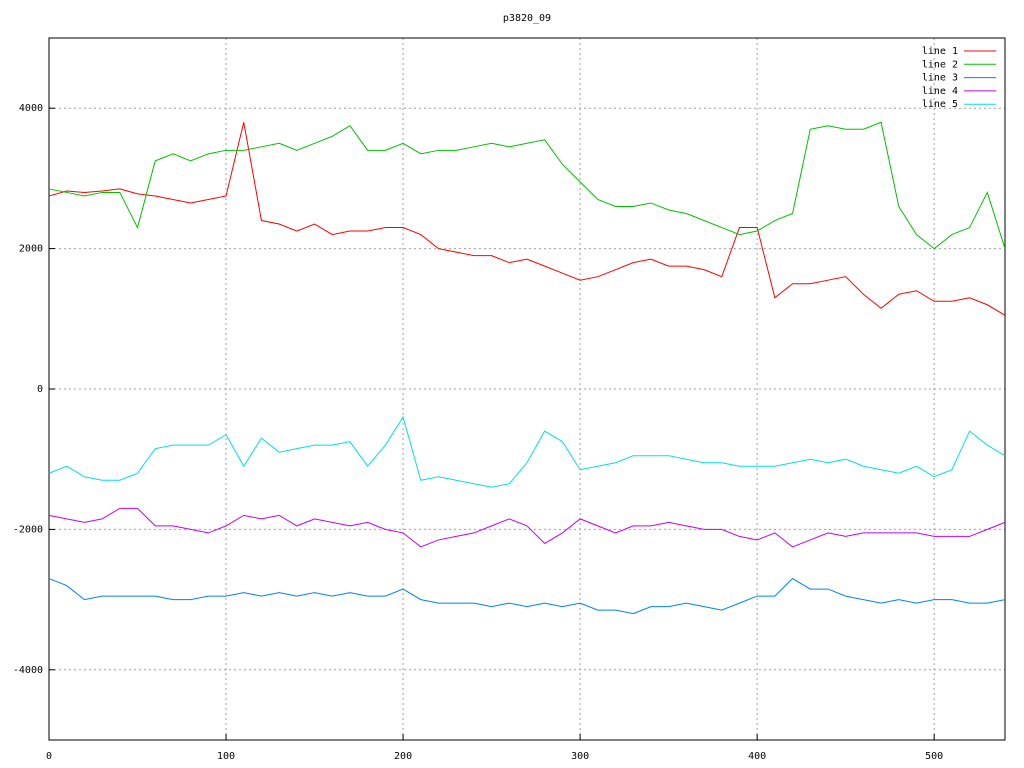  What do you see at coordinates (403, 756) in the screenshot?
I see `x-tick-label: 200` at bounding box center [403, 756].